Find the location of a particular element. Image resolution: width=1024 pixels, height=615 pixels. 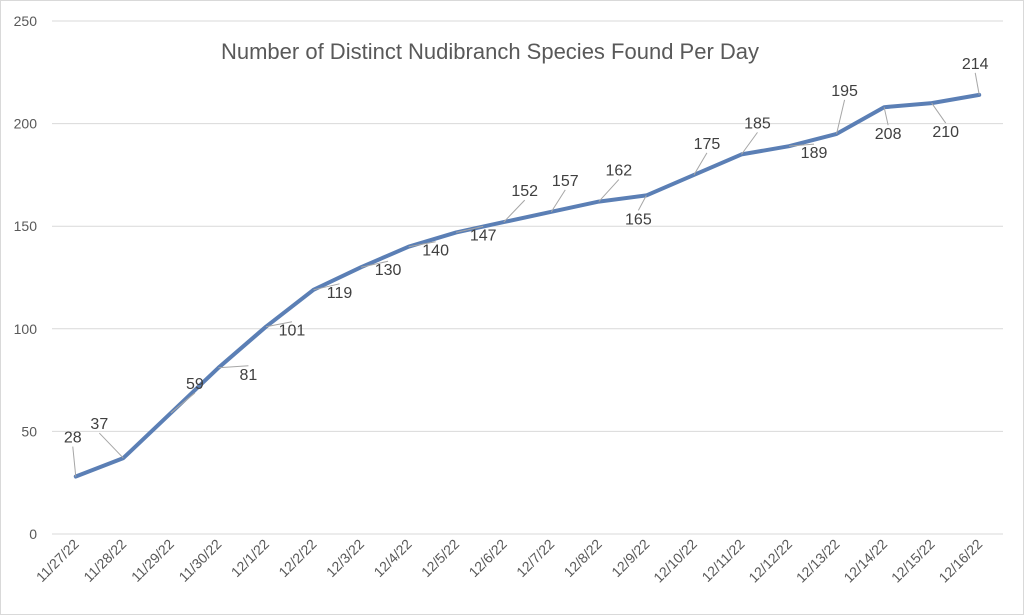

x-tick-label: 12/14/22 is located at coordinates (865, 561).